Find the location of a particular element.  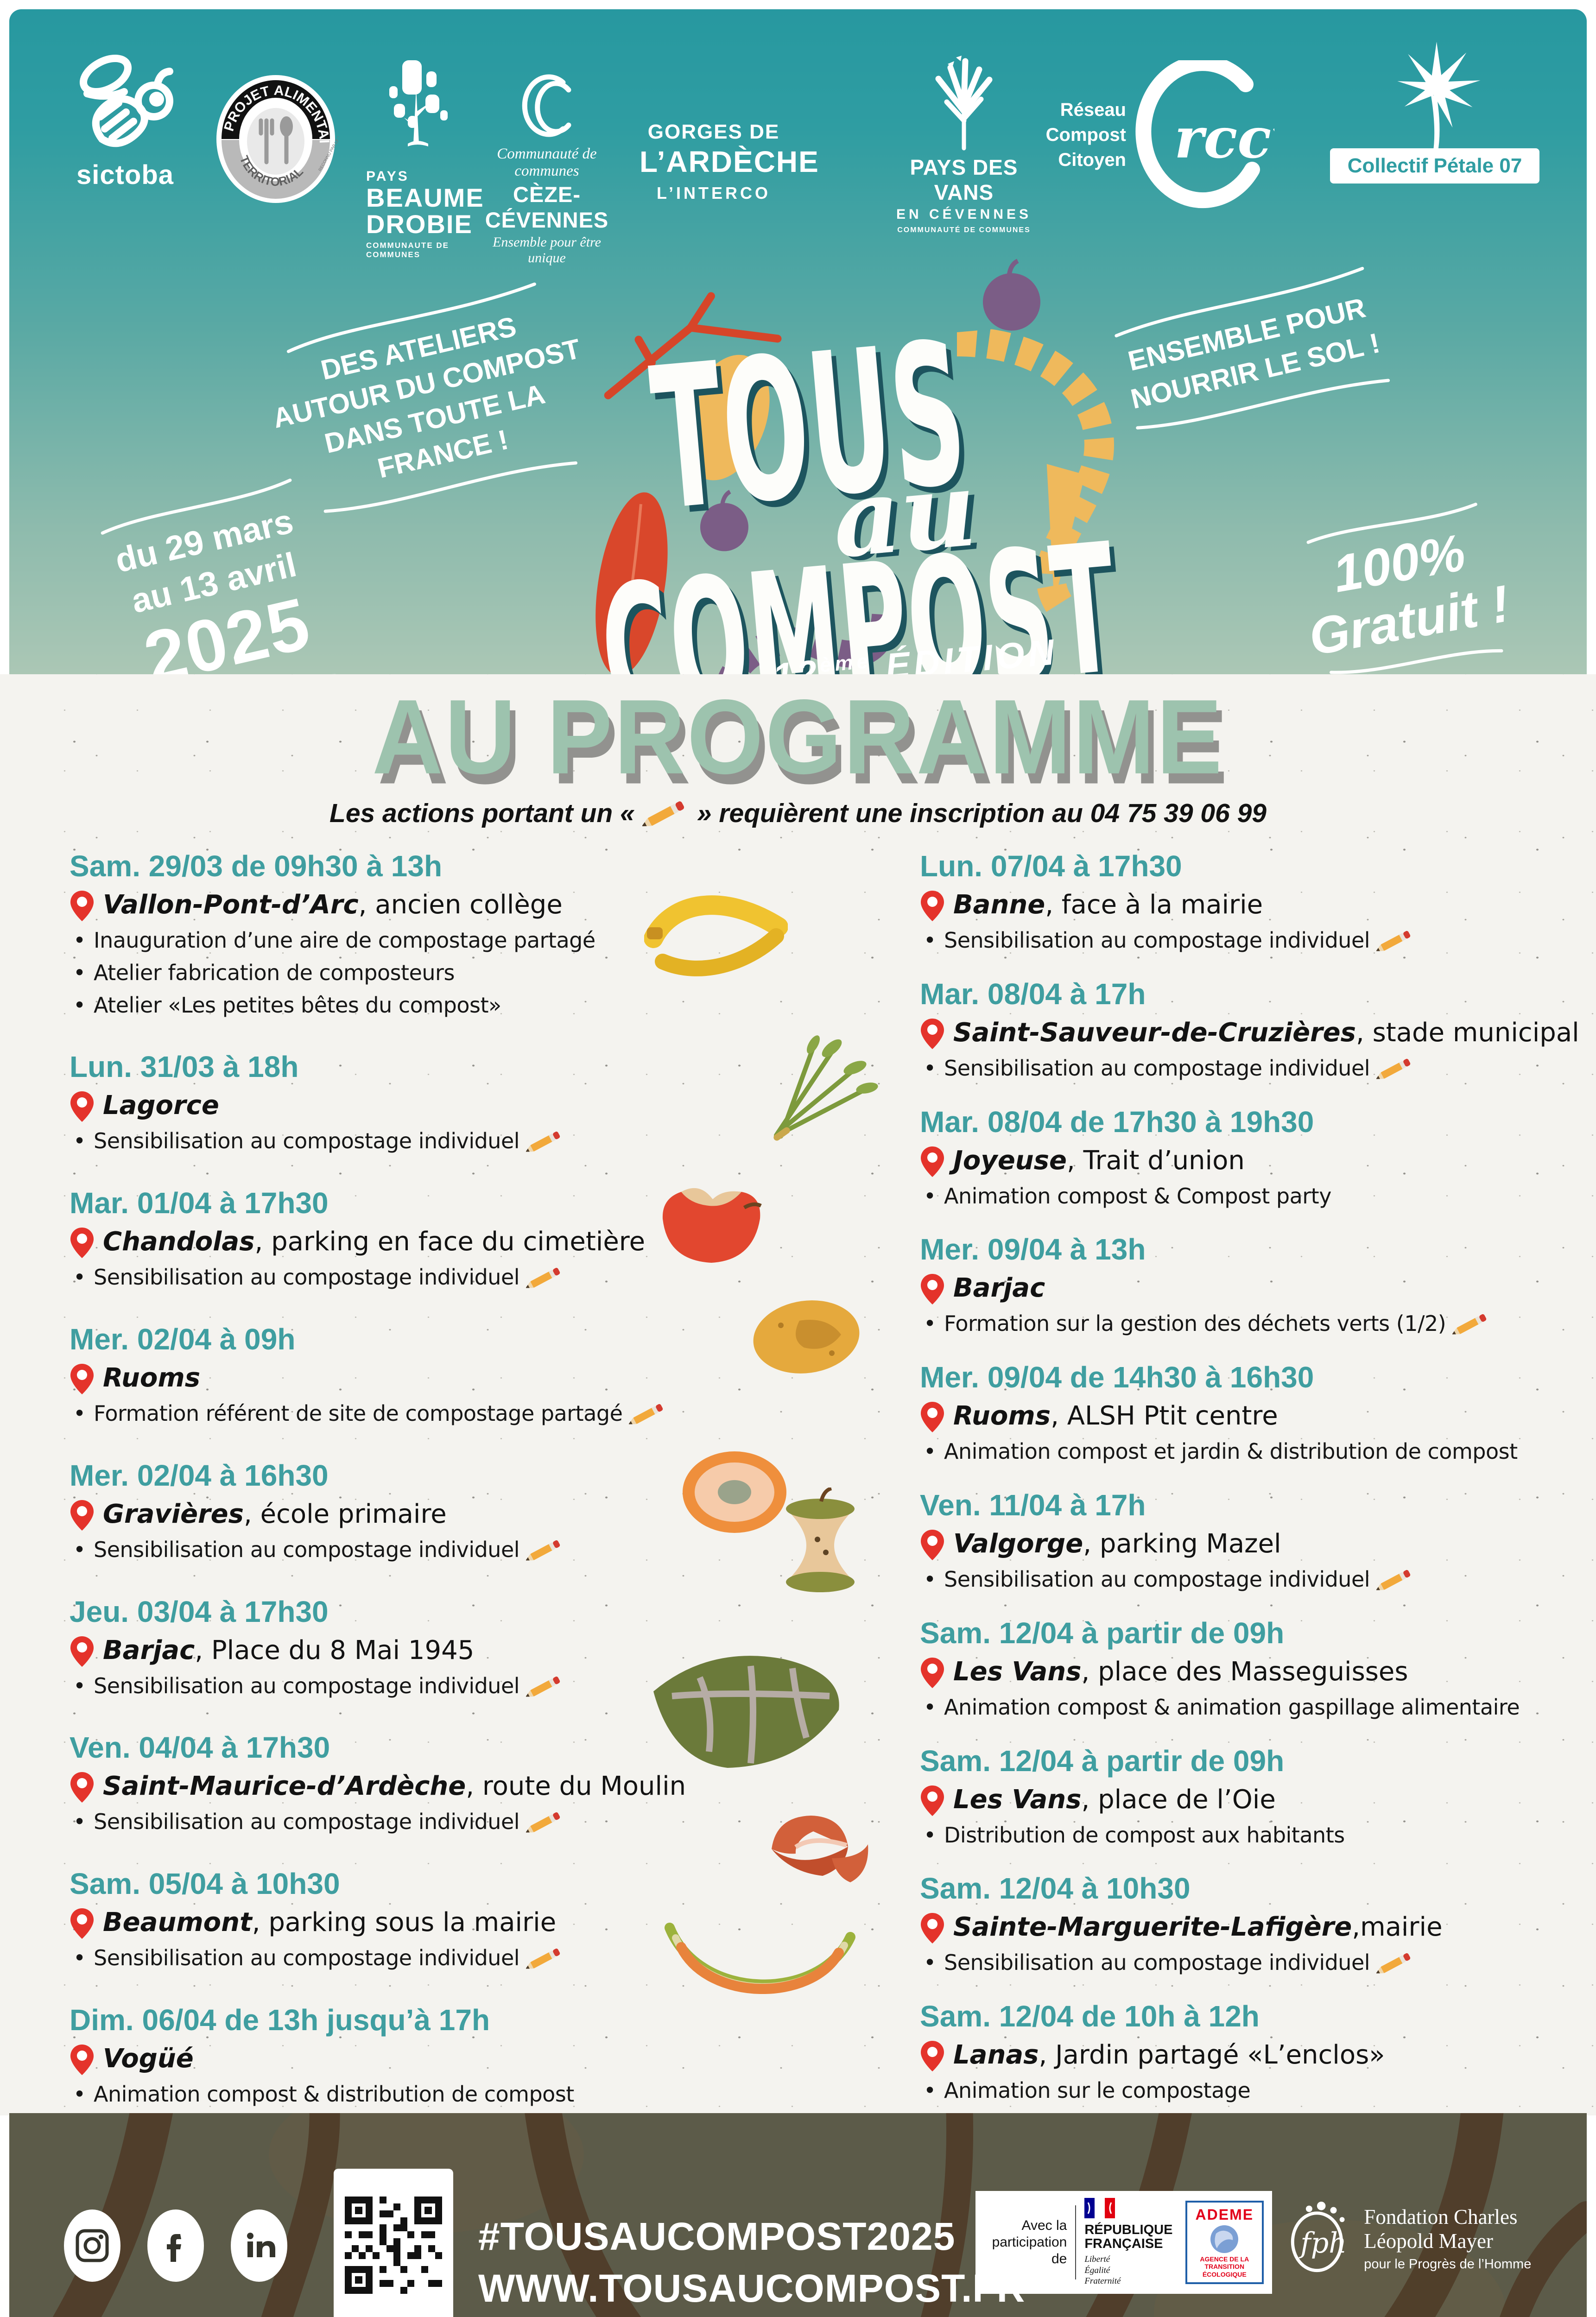

tree-icon is located at coordinates (418, 103).